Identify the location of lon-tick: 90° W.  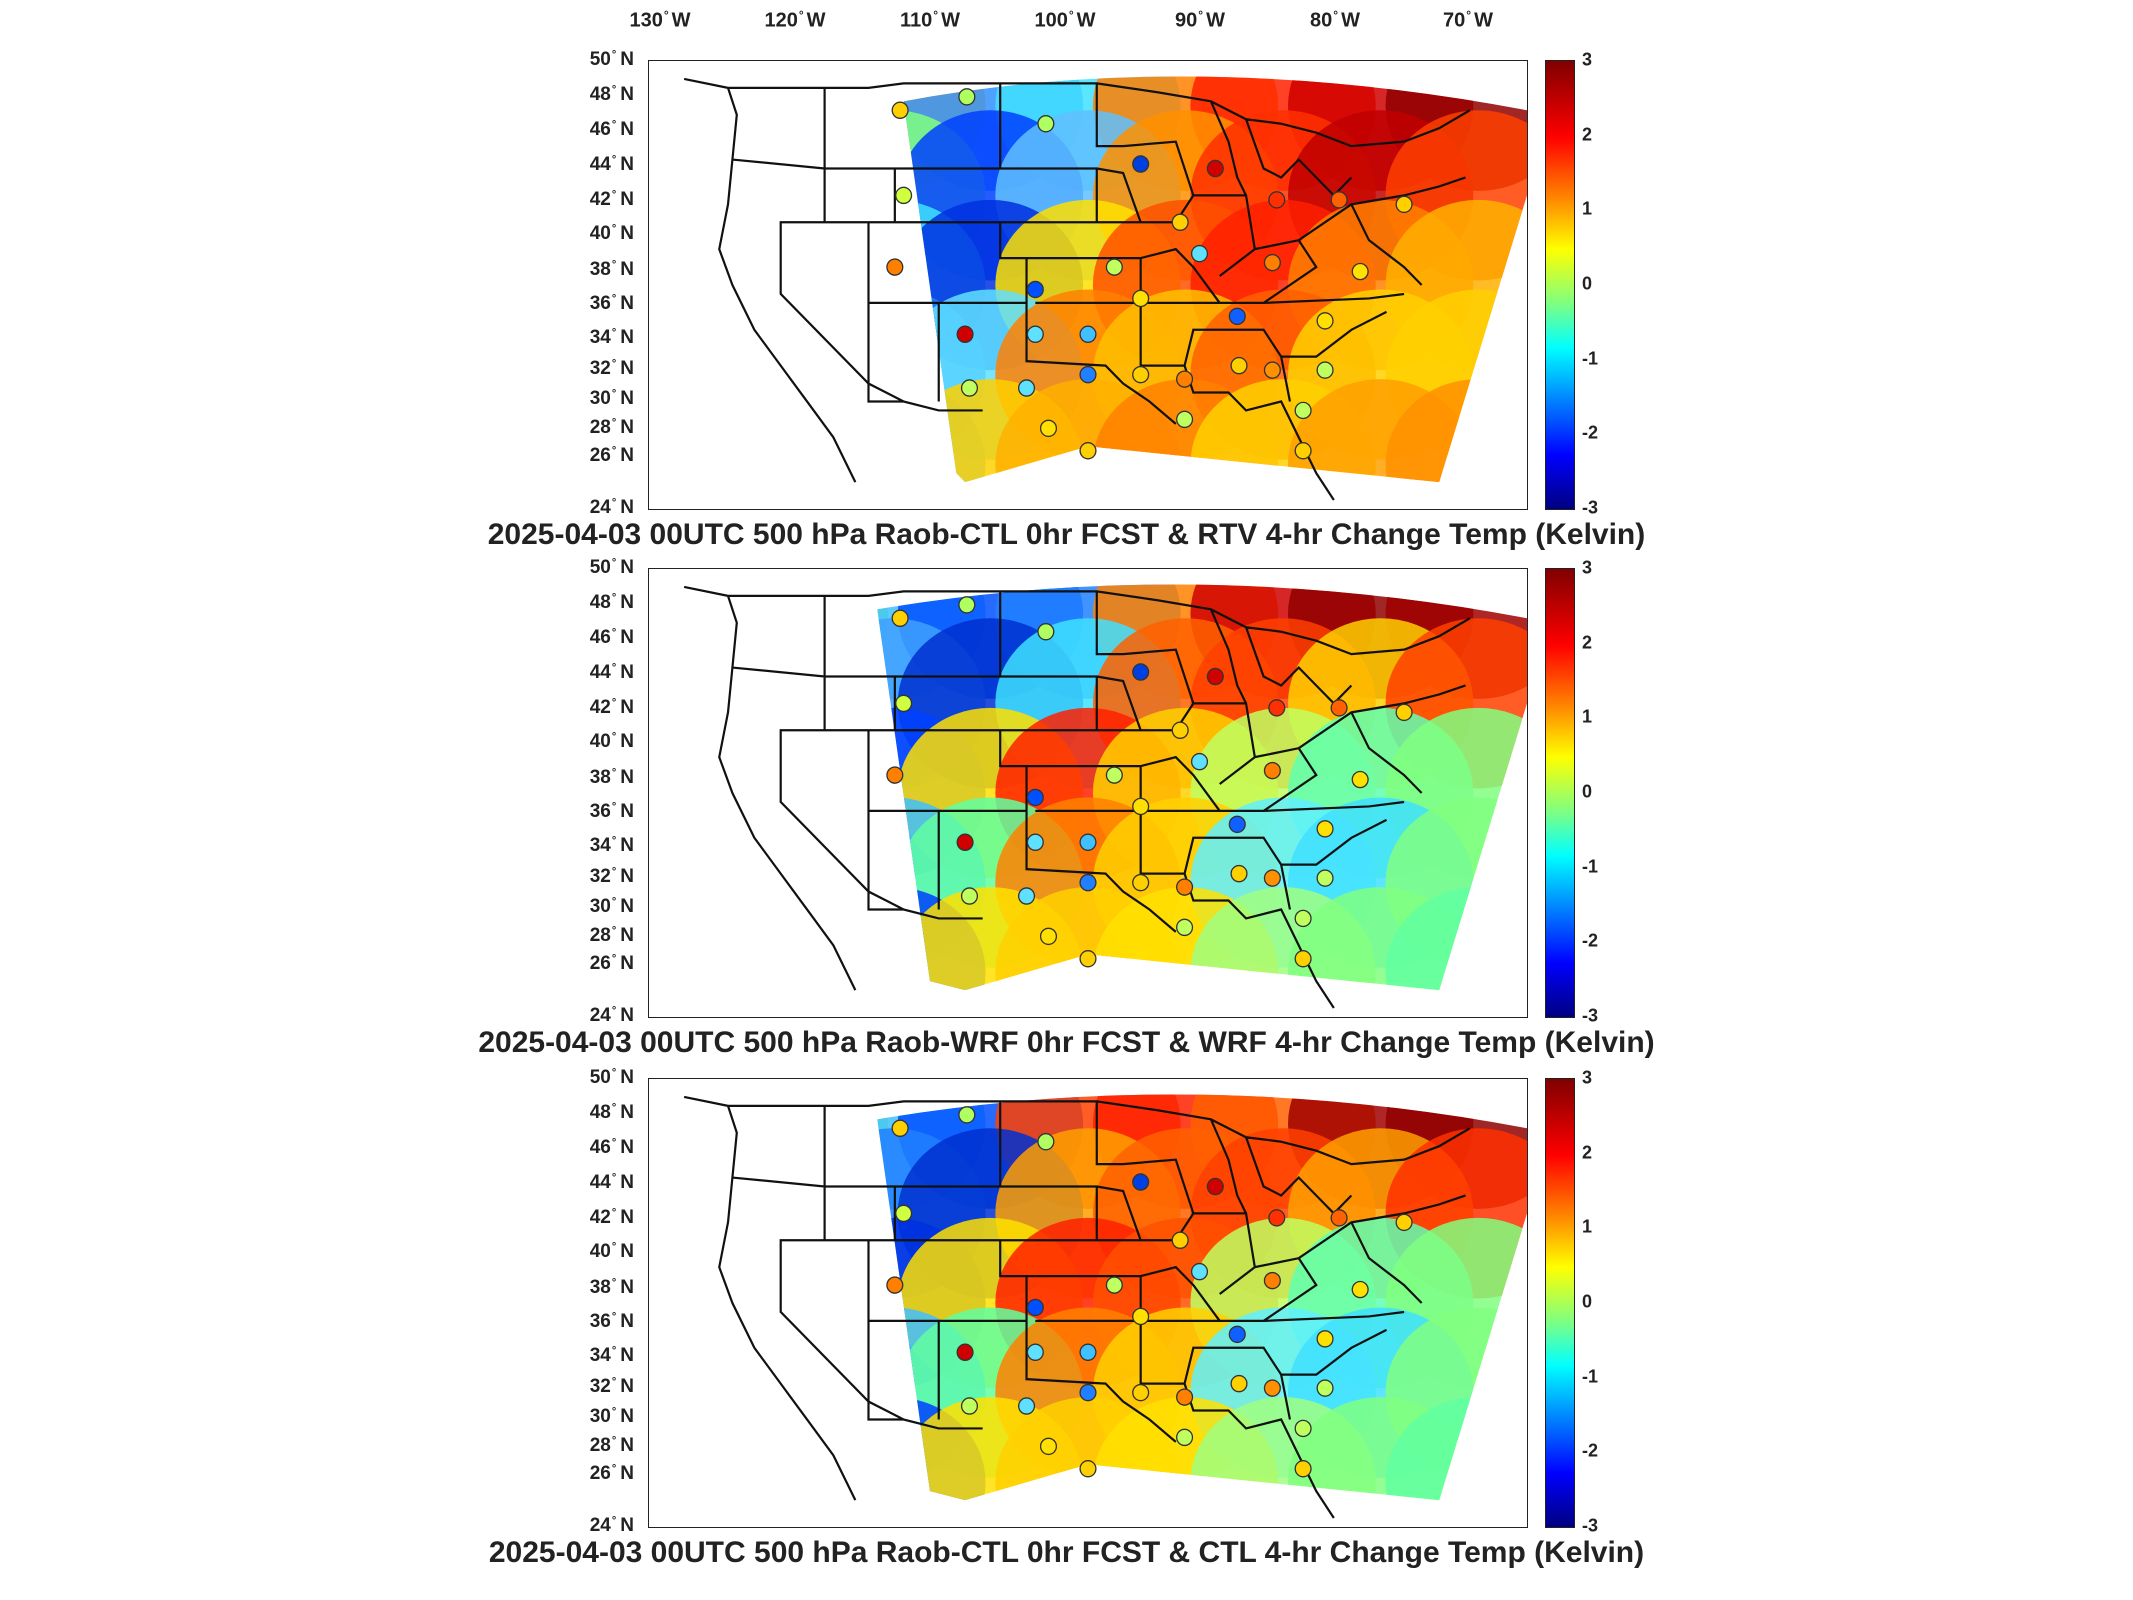
(1200, 20).